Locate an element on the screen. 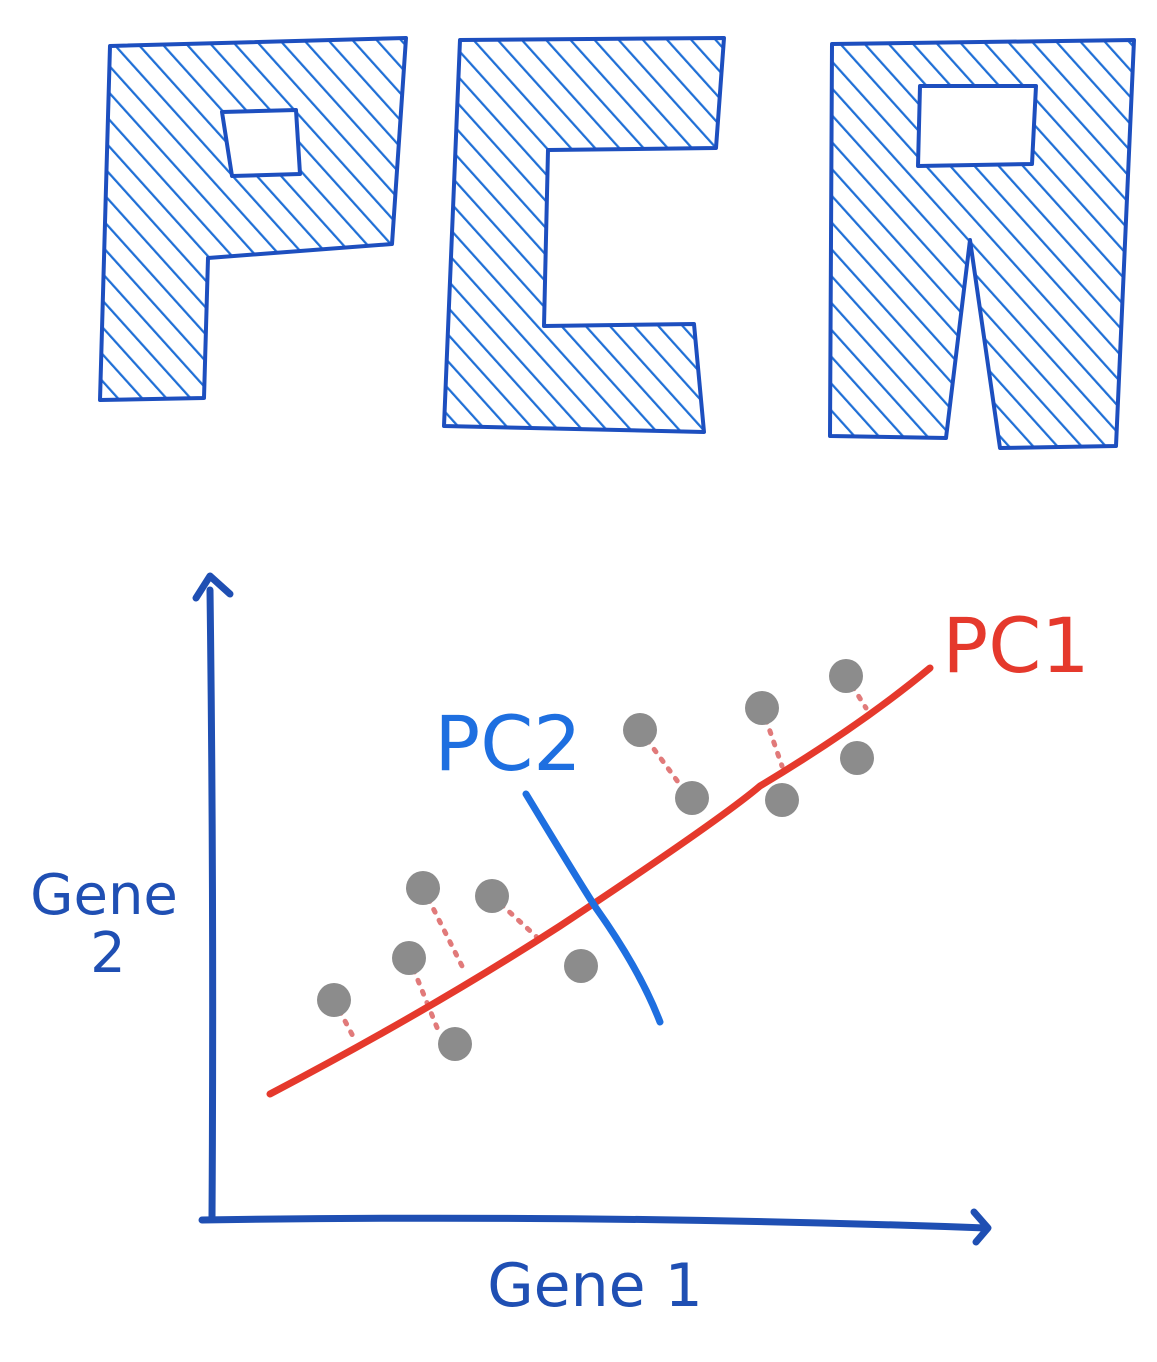 Image resolution: width=1157 pixels, height=1362 pixels. data-points is located at coordinates (595, 860).